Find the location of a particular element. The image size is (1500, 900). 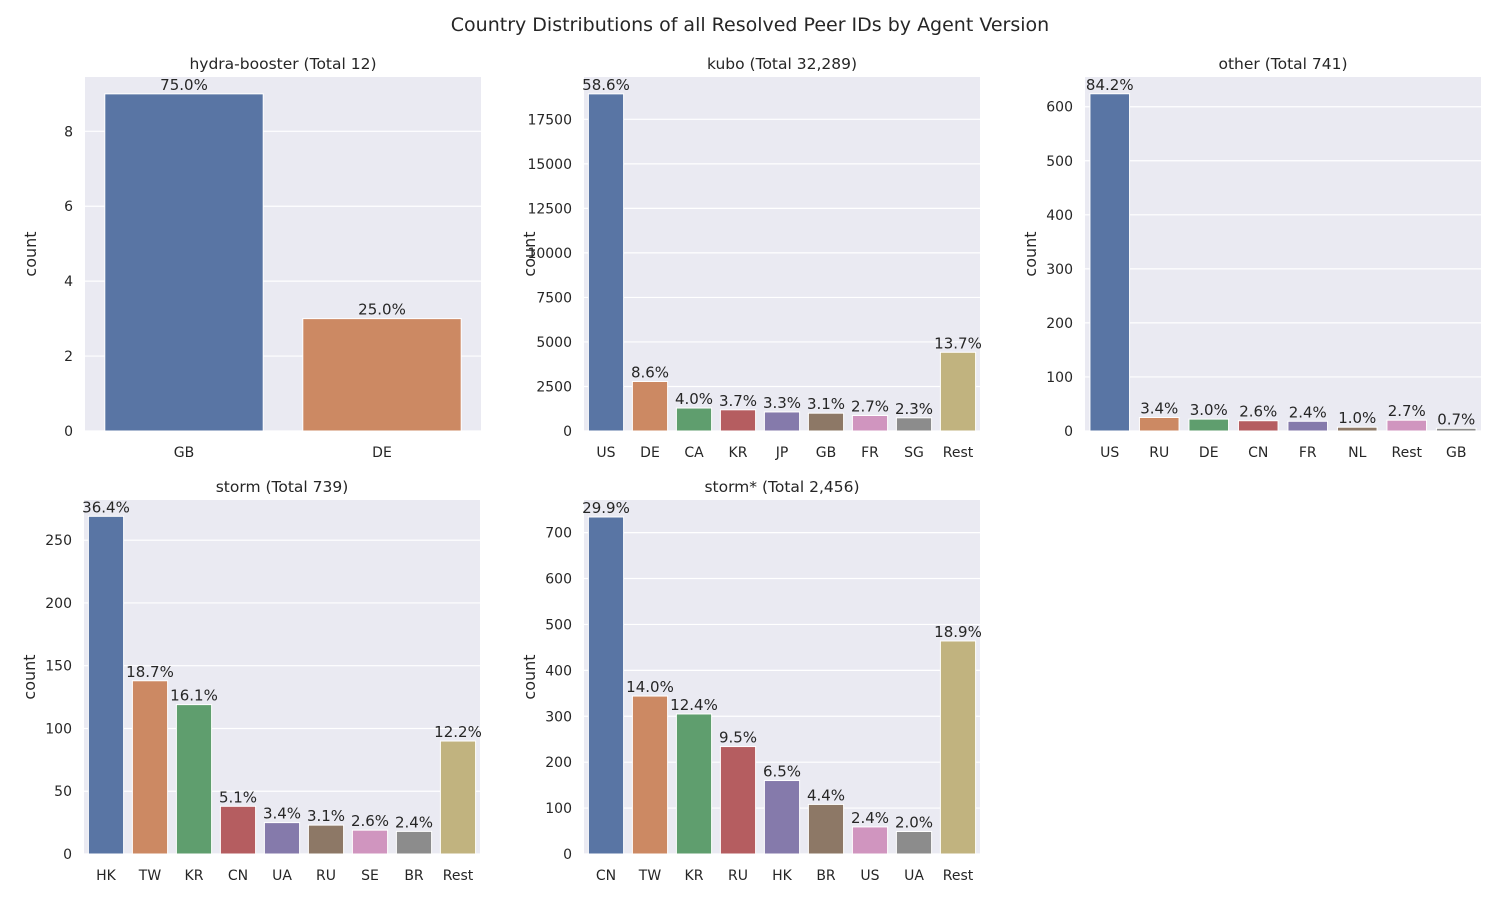

bar-label-rest: 18.9% is located at coordinates (958, 632).